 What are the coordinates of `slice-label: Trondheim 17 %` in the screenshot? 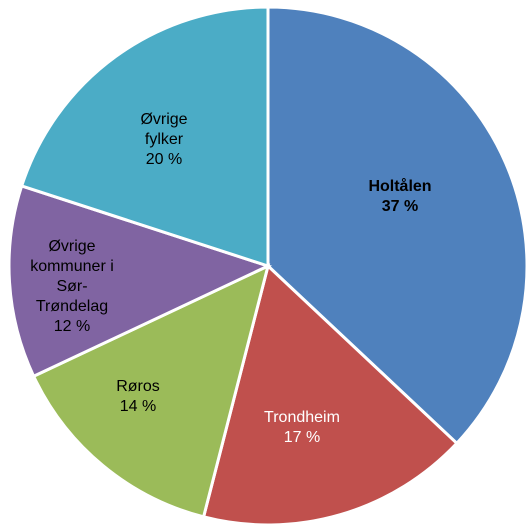 It's located at (302, 428).